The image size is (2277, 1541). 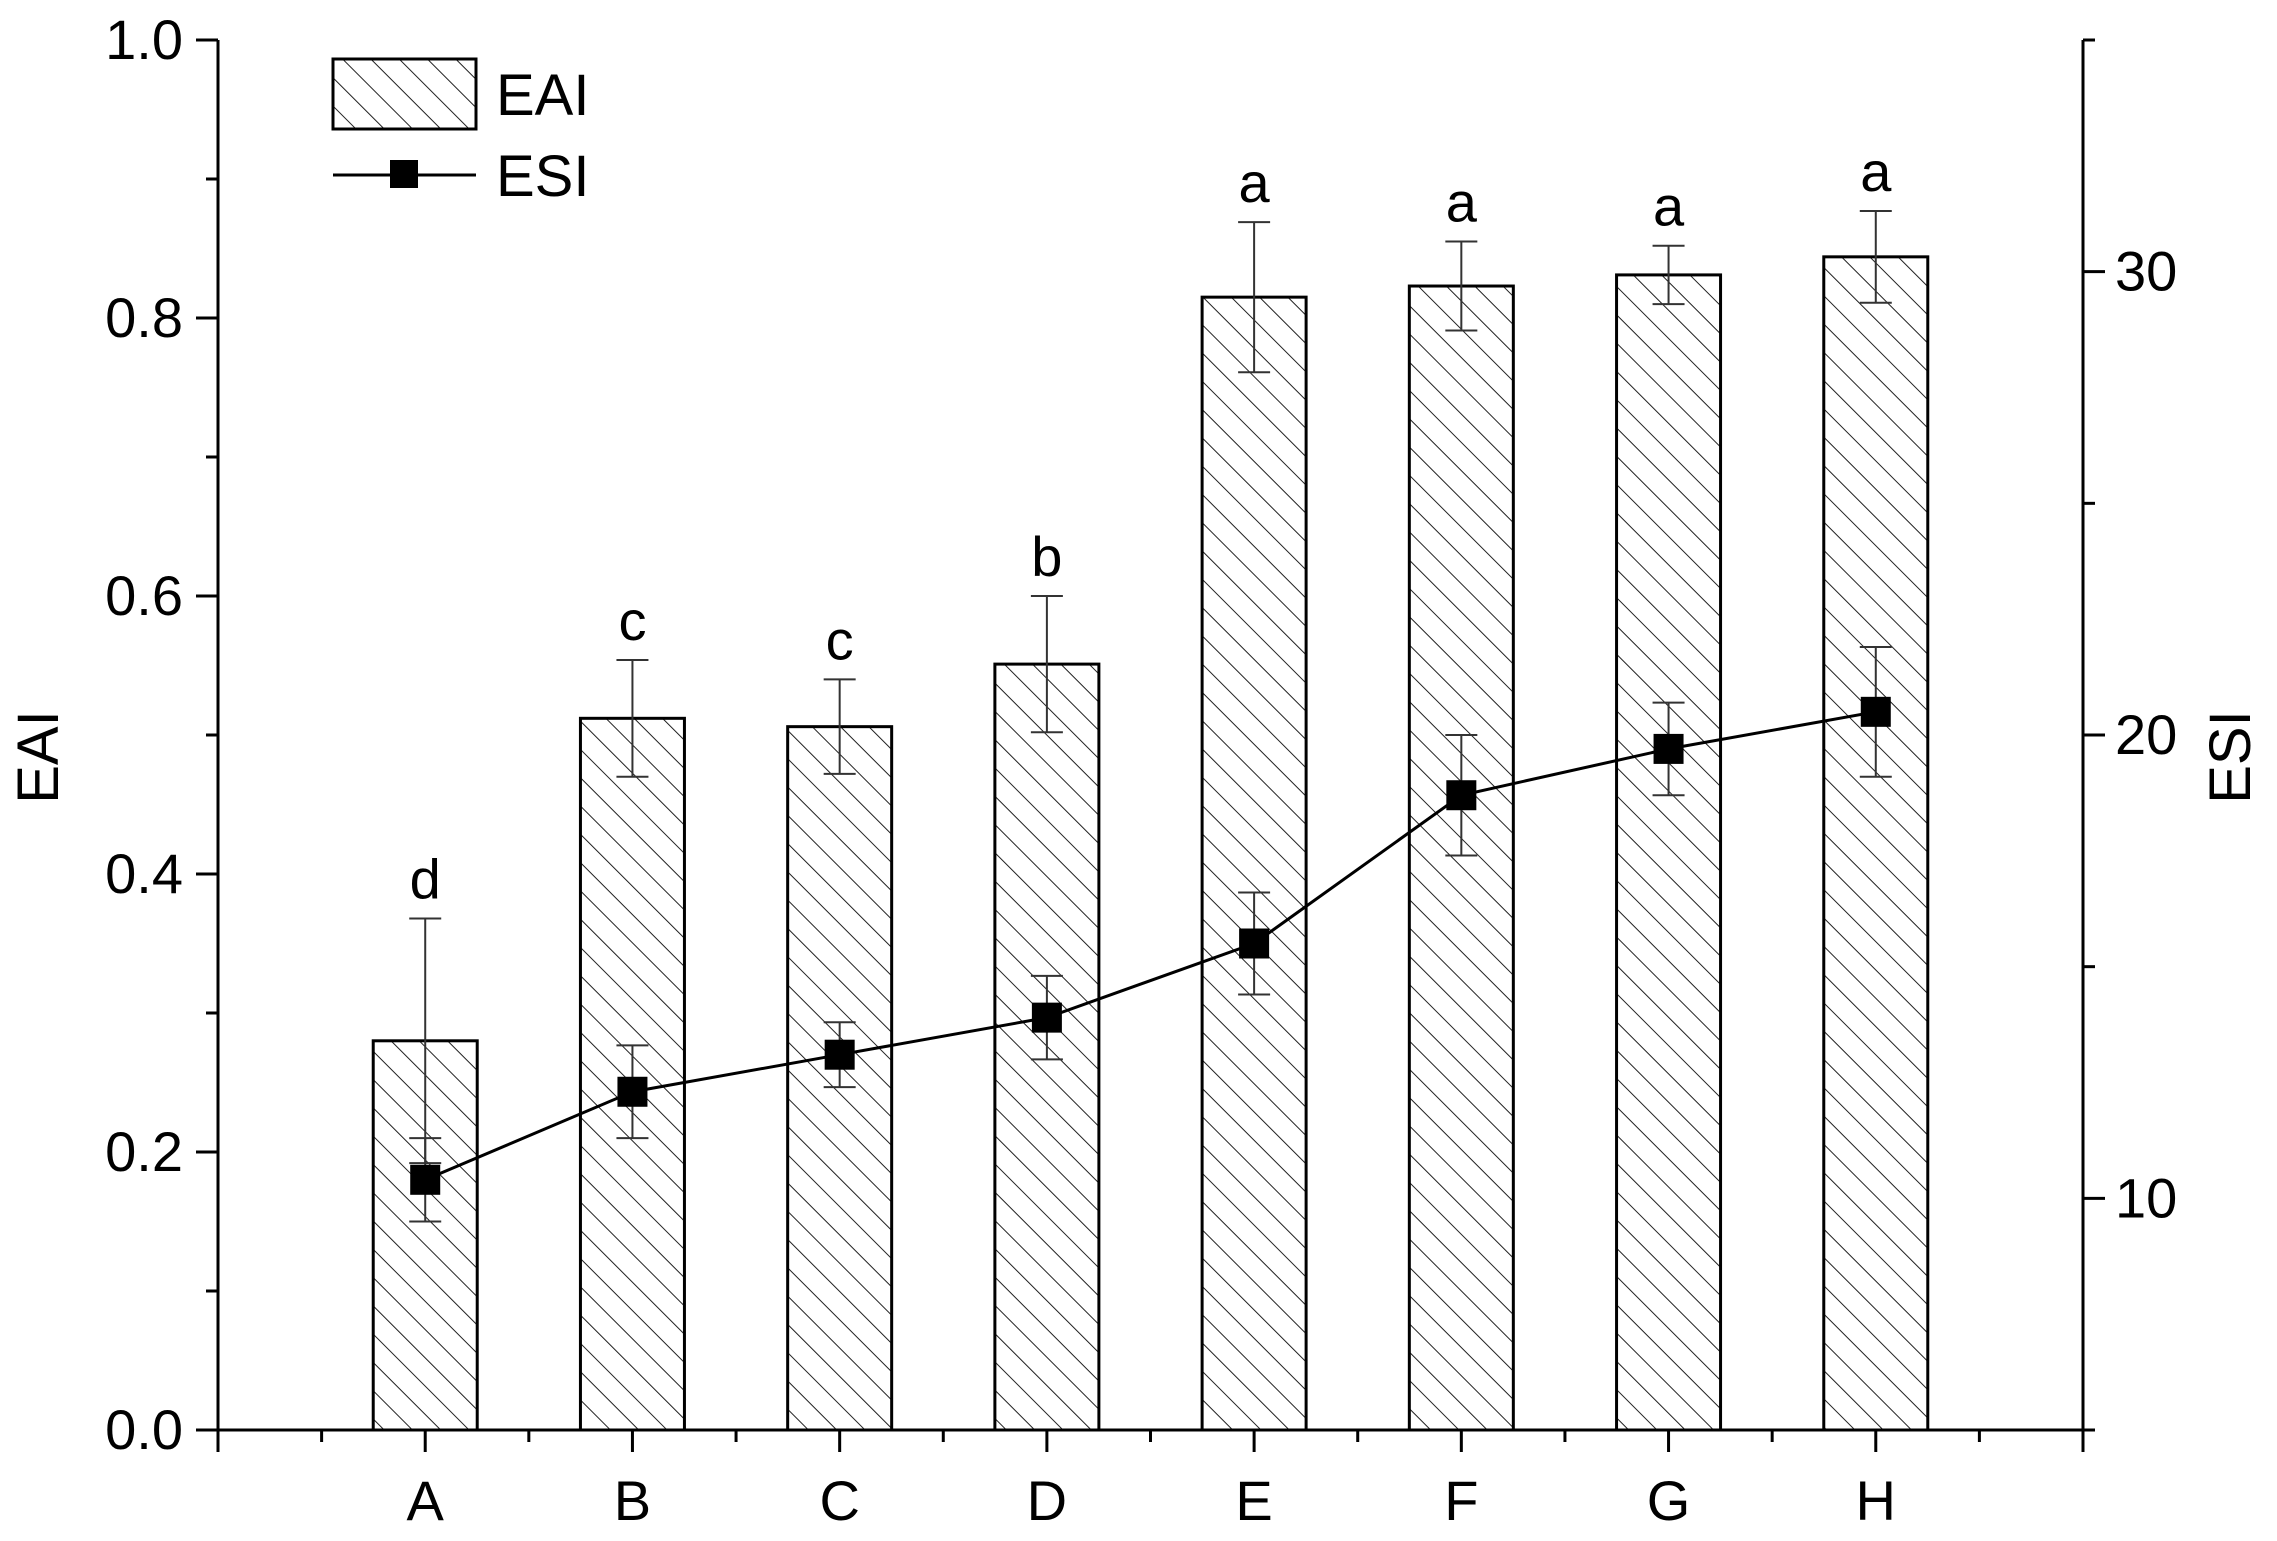 What do you see at coordinates (632, 1500) in the screenshot?
I see `x-tick-label: B` at bounding box center [632, 1500].